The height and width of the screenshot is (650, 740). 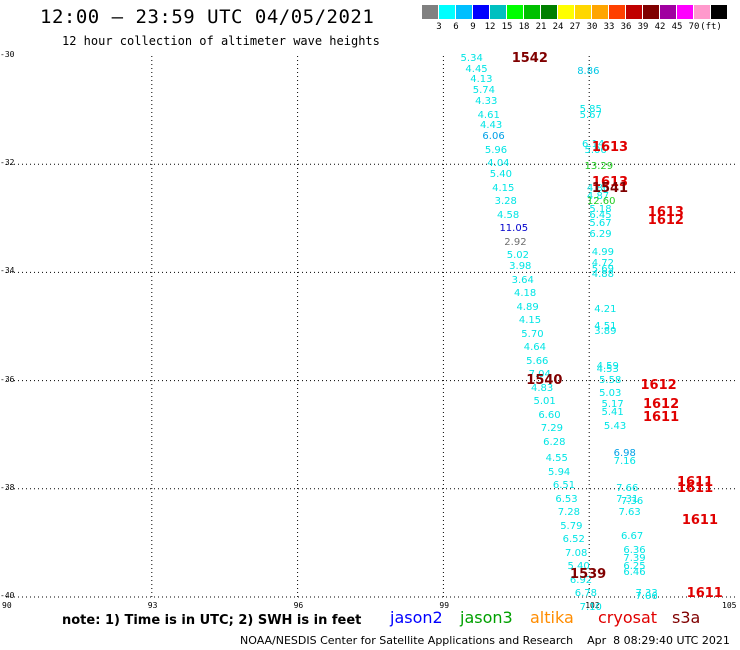 What do you see at coordinates (612, 404) in the screenshot?
I see `wave-height-value: 5.17` at bounding box center [612, 404].